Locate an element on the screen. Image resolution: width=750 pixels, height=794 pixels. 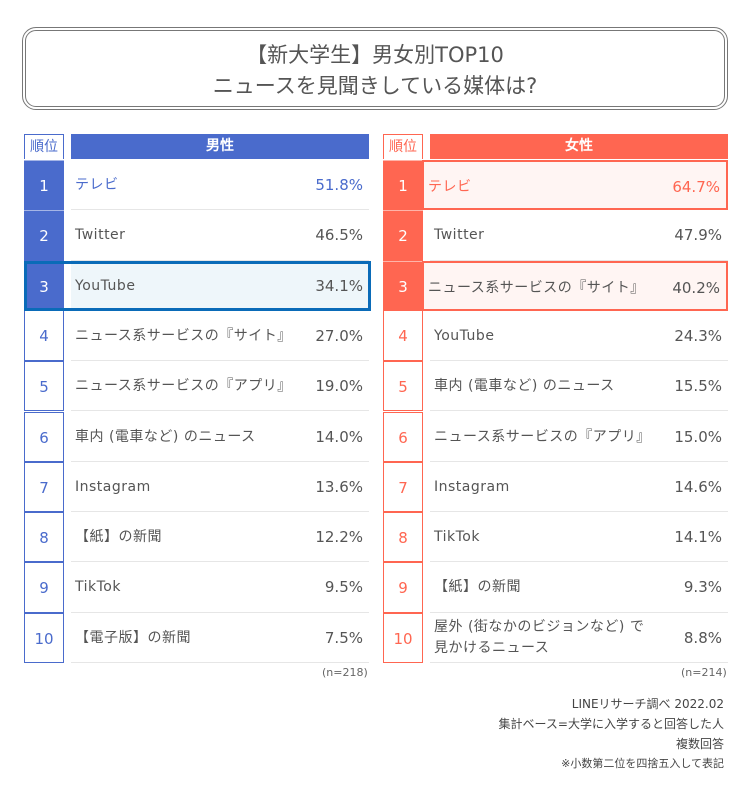
media-cell: テレビ 64.7% is located at coordinates (575, 185).